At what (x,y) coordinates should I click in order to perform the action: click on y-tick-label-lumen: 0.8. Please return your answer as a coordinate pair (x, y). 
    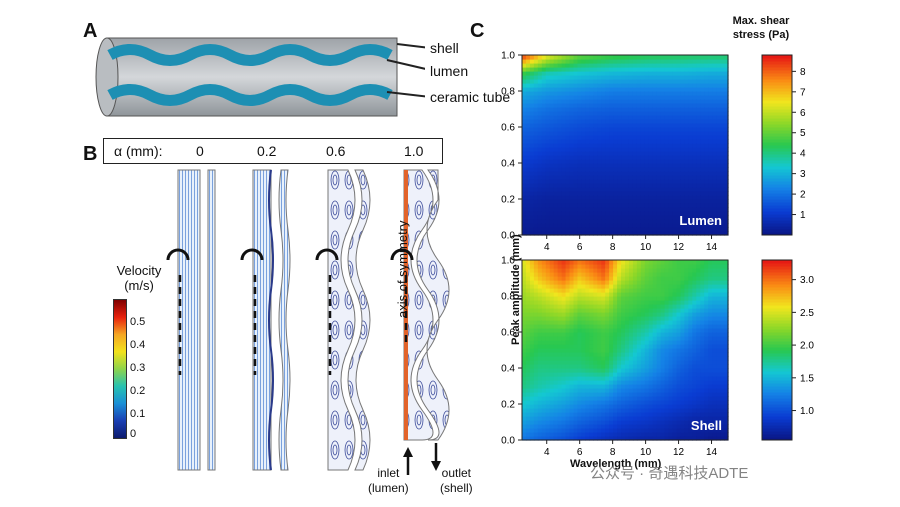
    Looking at the image, I should click on (508, 92).